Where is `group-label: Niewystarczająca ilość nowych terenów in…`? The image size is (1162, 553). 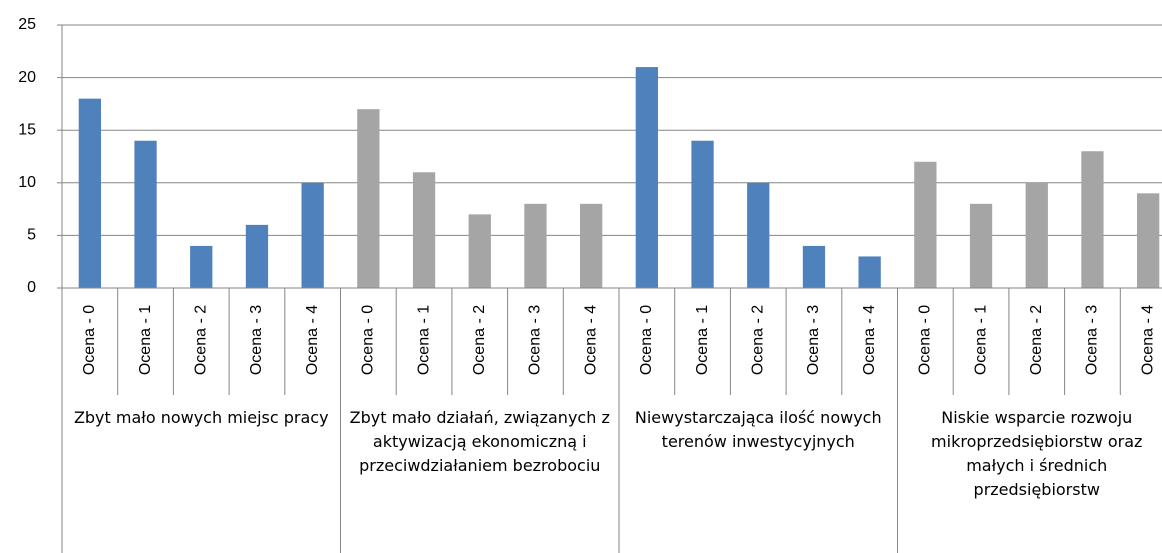 group-label: Niewystarczająca ilość nowych terenów in… is located at coordinates (758, 429).